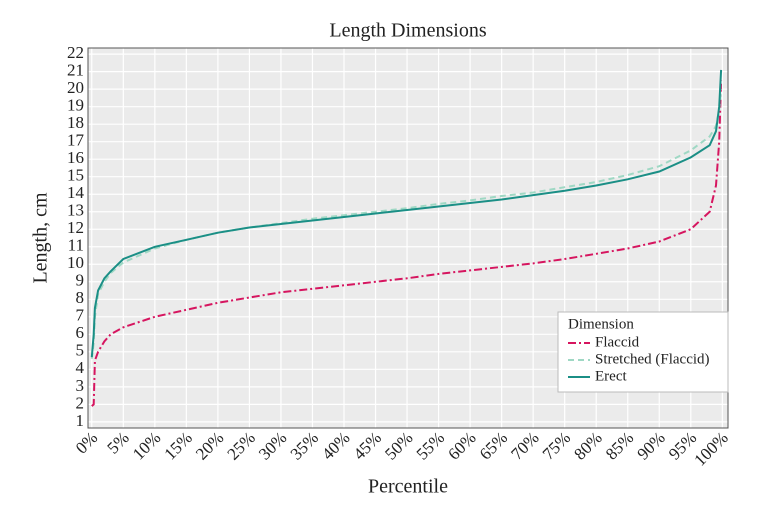 Image resolution: width=784 pixels, height=508 pixels. I want to click on chart-title: Length Dimensions, so click(407, 31).